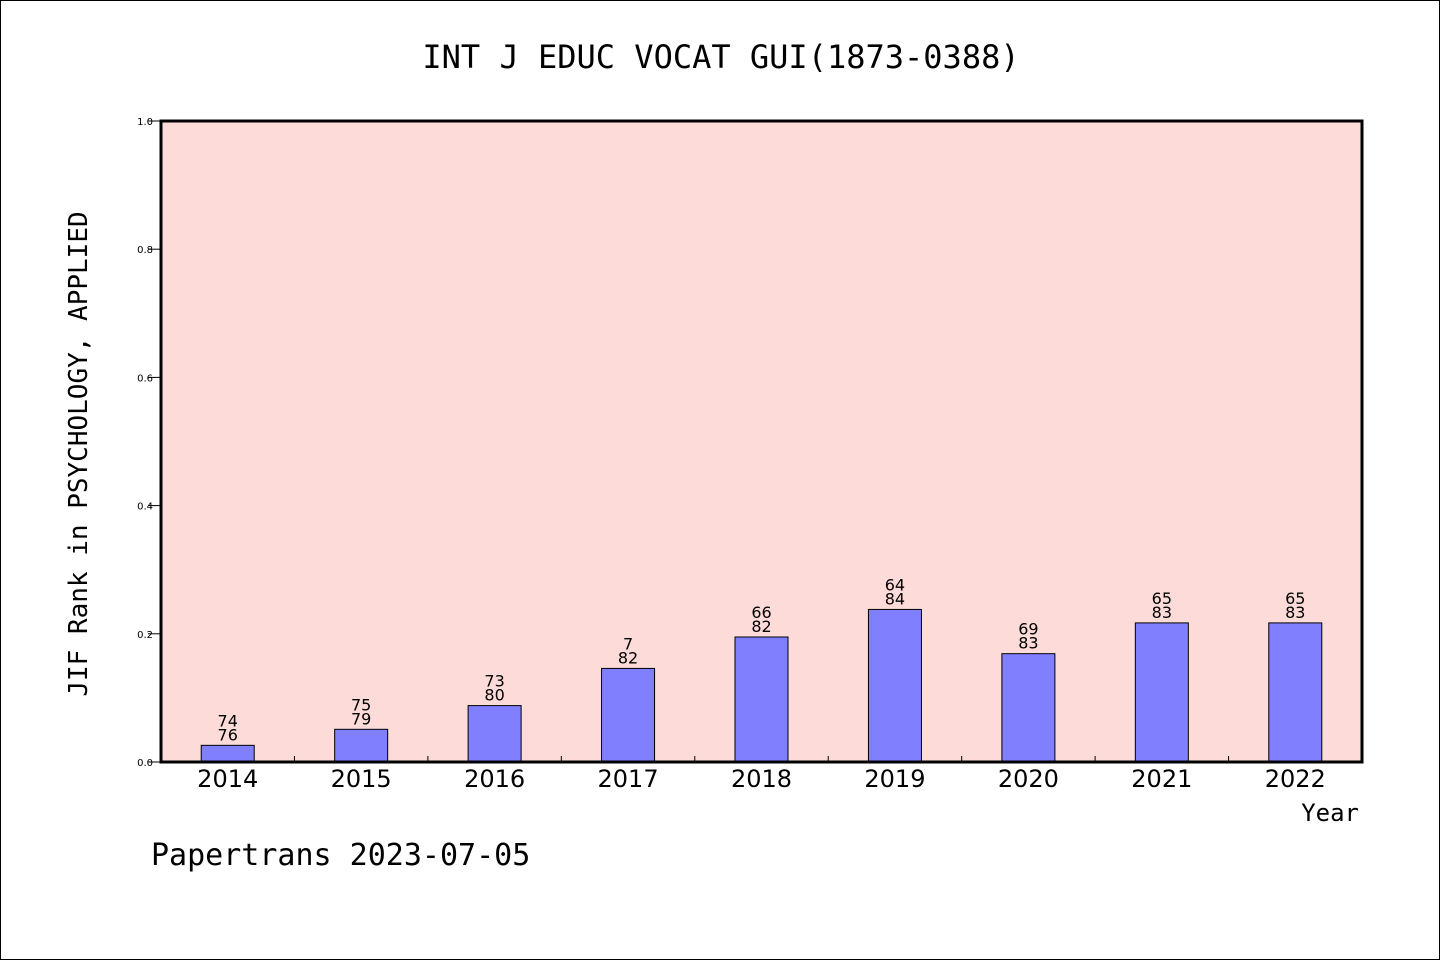 The width and height of the screenshot is (1440, 961). Describe the element at coordinates (145, 122) in the screenshot. I see `y-tick-label: 1.0` at that location.